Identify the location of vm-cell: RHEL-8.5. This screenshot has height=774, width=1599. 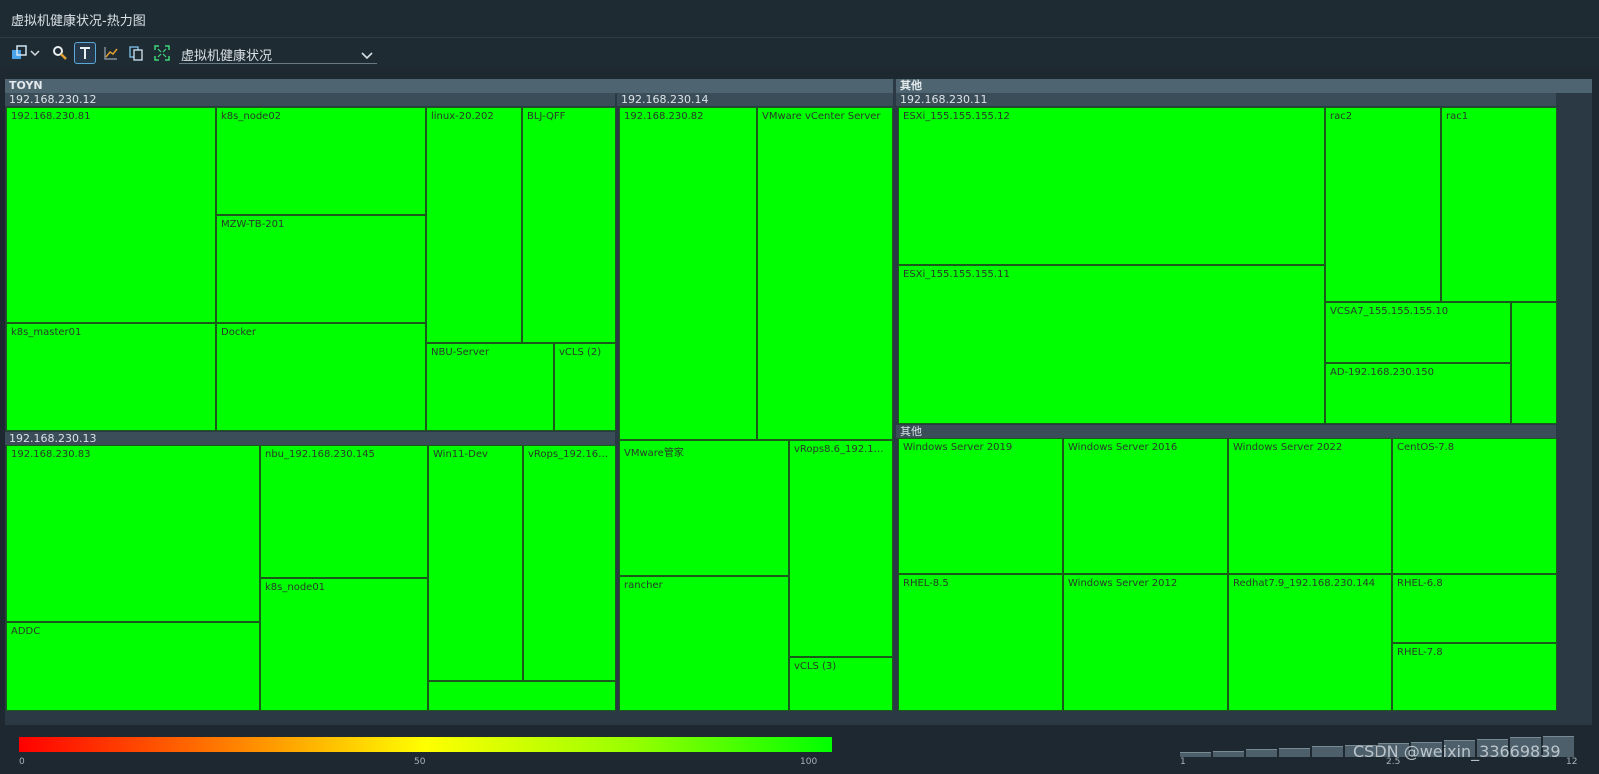
(980, 642).